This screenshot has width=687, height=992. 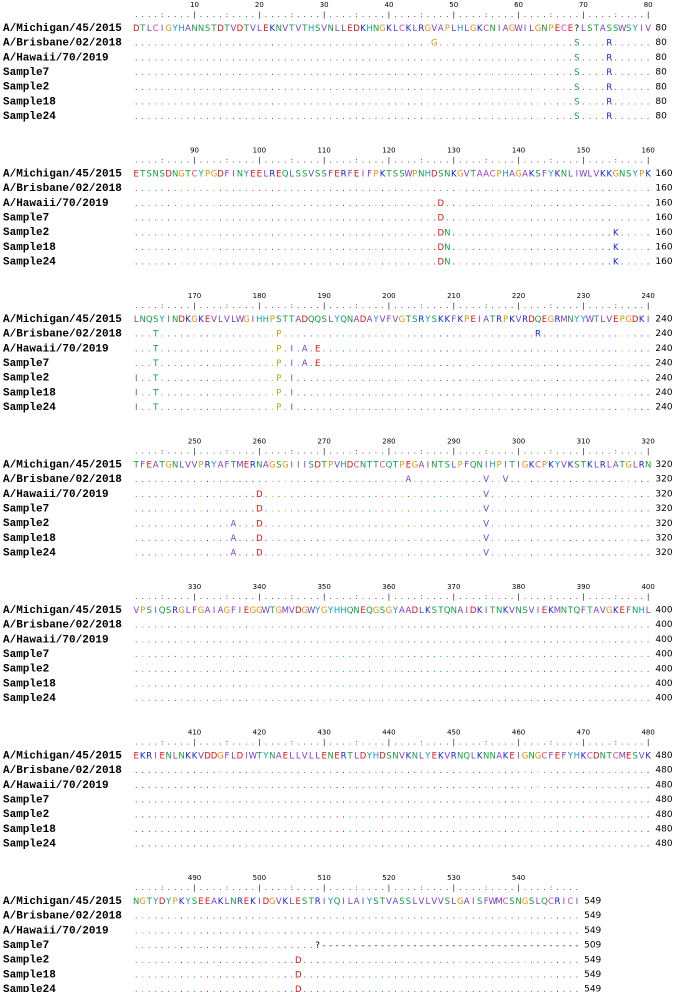 I want to click on residue: L, so click(x=635, y=465).